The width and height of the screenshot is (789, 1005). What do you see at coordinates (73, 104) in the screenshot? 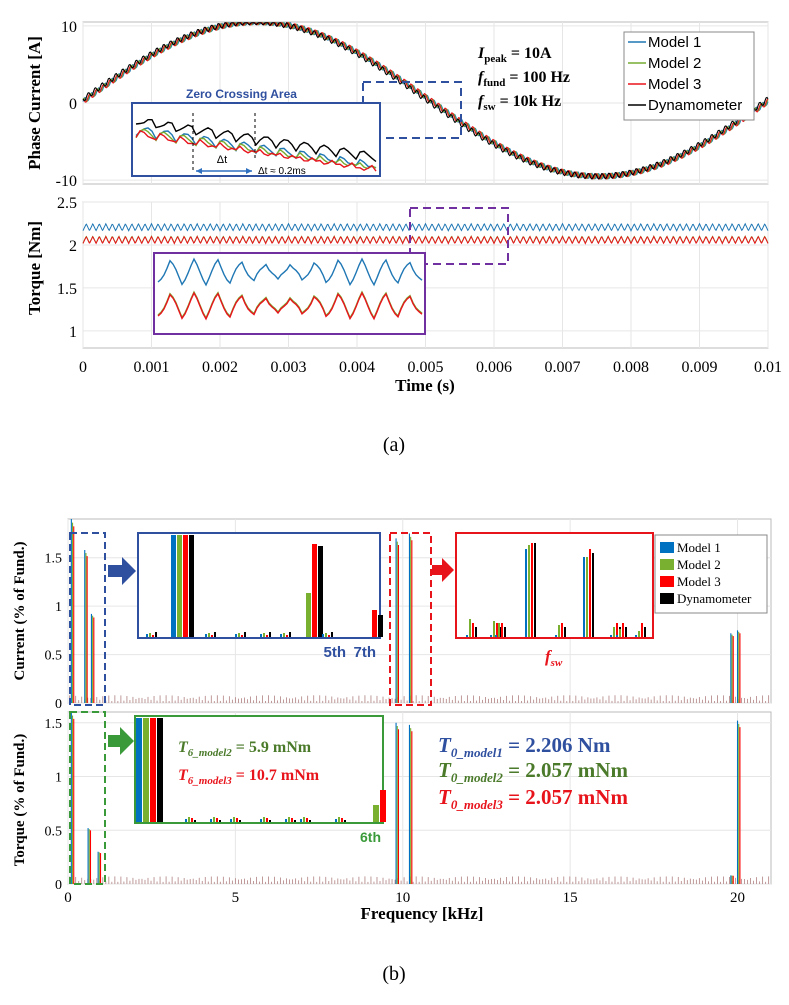
I see `current-ytick: 0` at bounding box center [73, 104].